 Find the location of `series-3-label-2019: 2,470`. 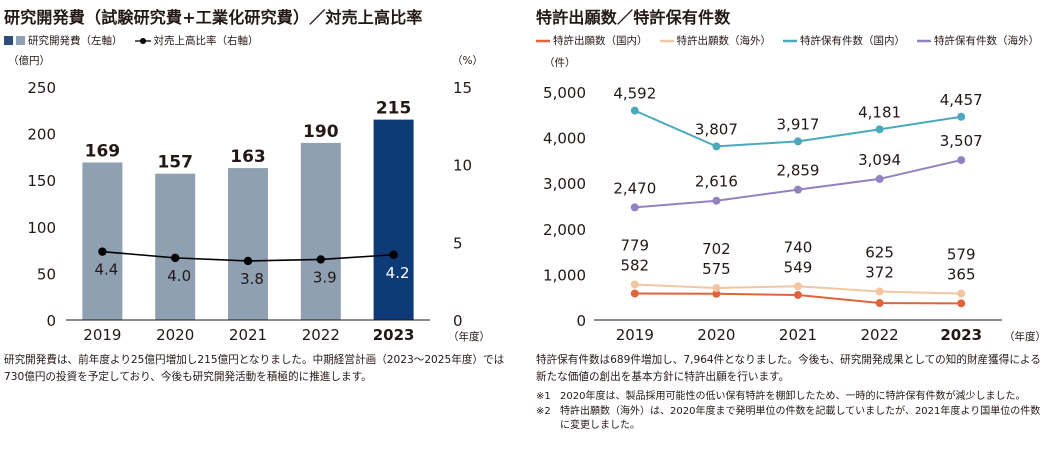

series-3-label-2019: 2,470 is located at coordinates (634, 188).